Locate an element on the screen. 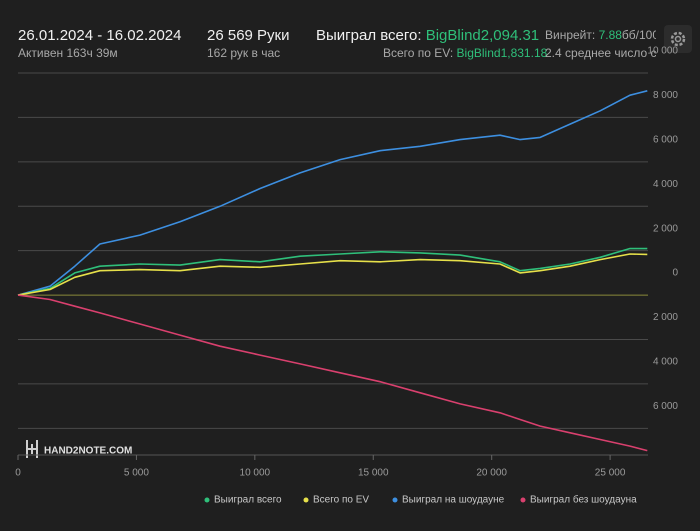  hands-per-hour: 162 рук в час is located at coordinates (244, 53).